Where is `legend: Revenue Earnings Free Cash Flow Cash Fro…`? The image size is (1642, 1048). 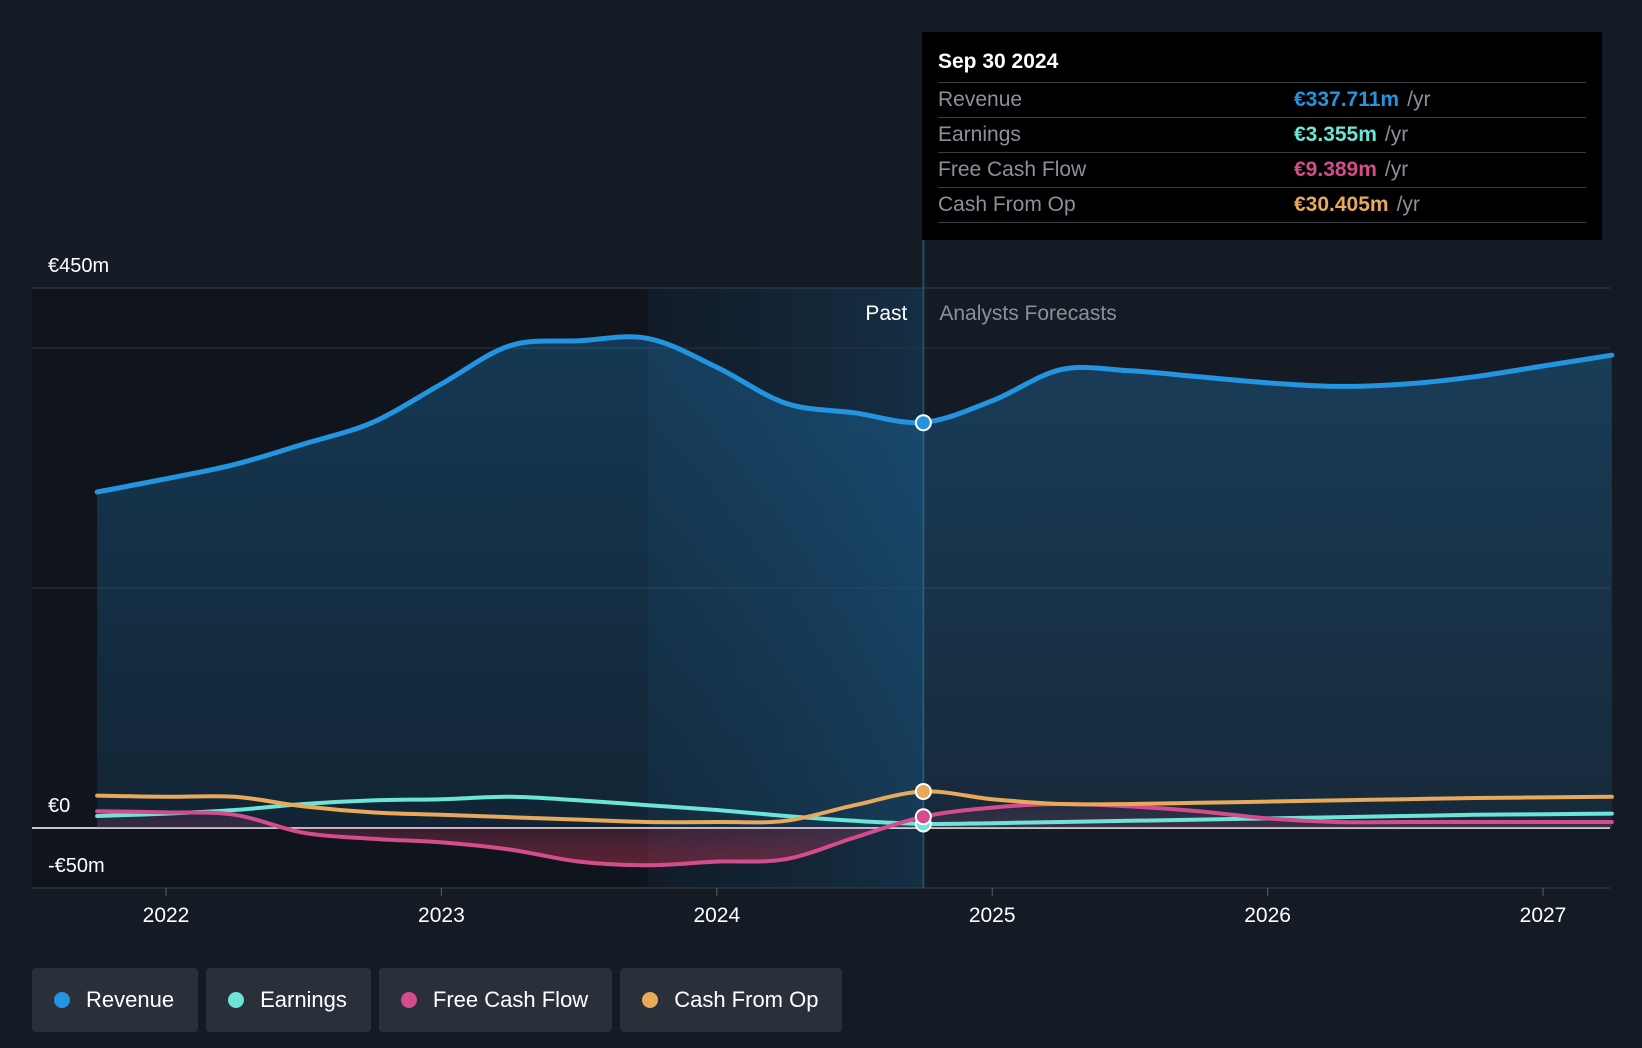 legend: Revenue Earnings Free Cash Flow Cash Fro… is located at coordinates (441, 1000).